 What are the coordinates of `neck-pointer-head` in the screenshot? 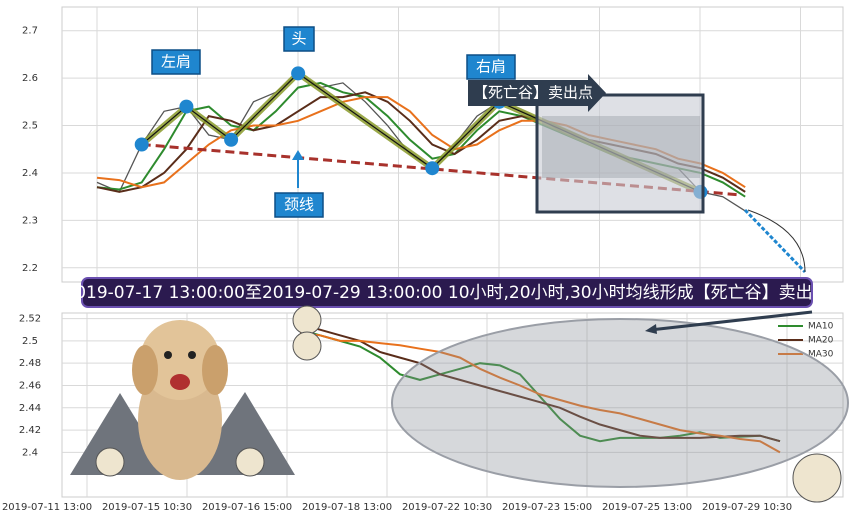 It's located at (298, 155).